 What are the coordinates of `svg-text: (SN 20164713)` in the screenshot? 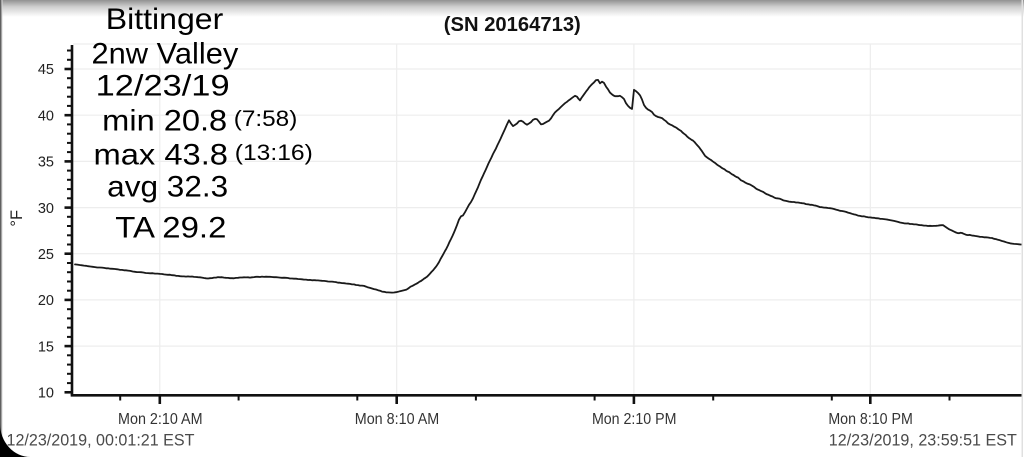 It's located at (512, 25).